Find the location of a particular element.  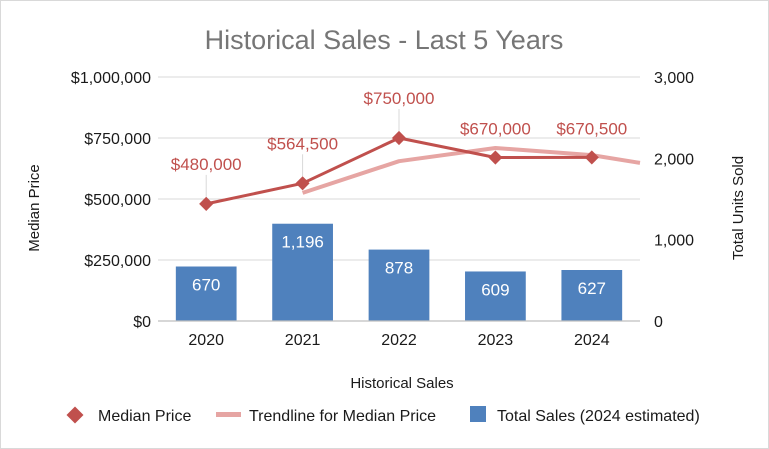

bar-value-label: 878 is located at coordinates (399, 268).